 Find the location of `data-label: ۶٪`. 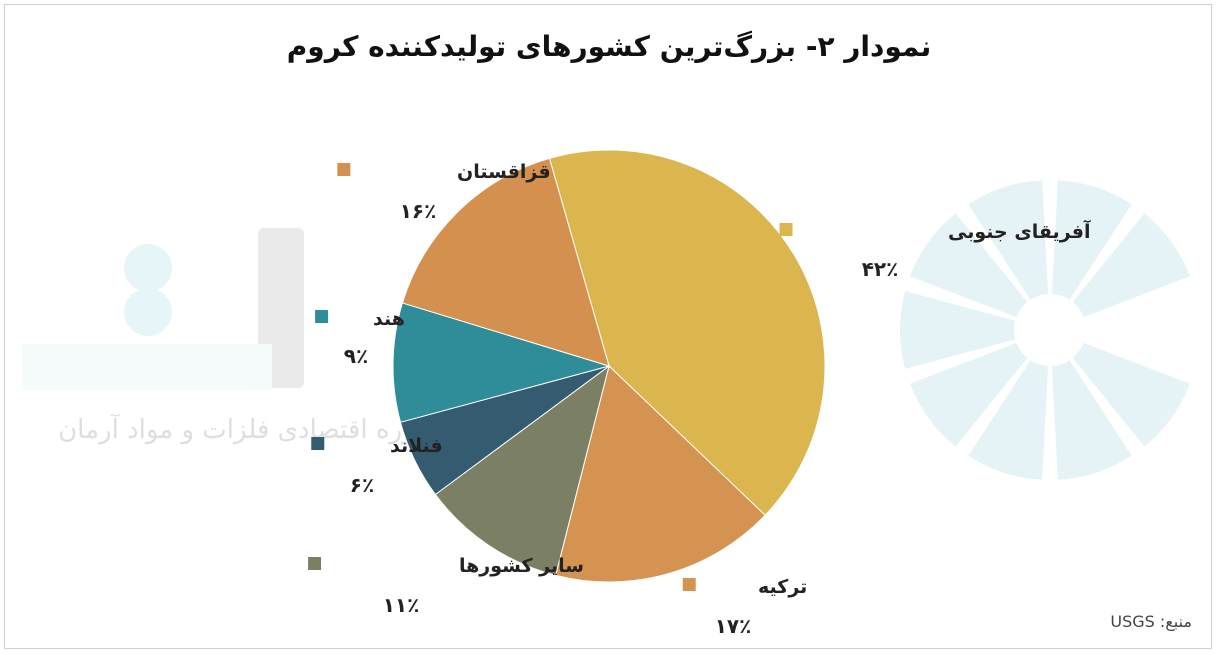

data-label: ۶٪ is located at coordinates (362, 485).